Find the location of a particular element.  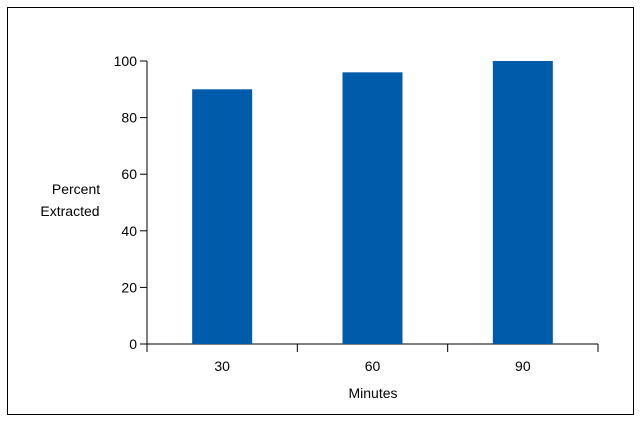

y-axis-label-line-2: Extracted is located at coordinates (69, 211).